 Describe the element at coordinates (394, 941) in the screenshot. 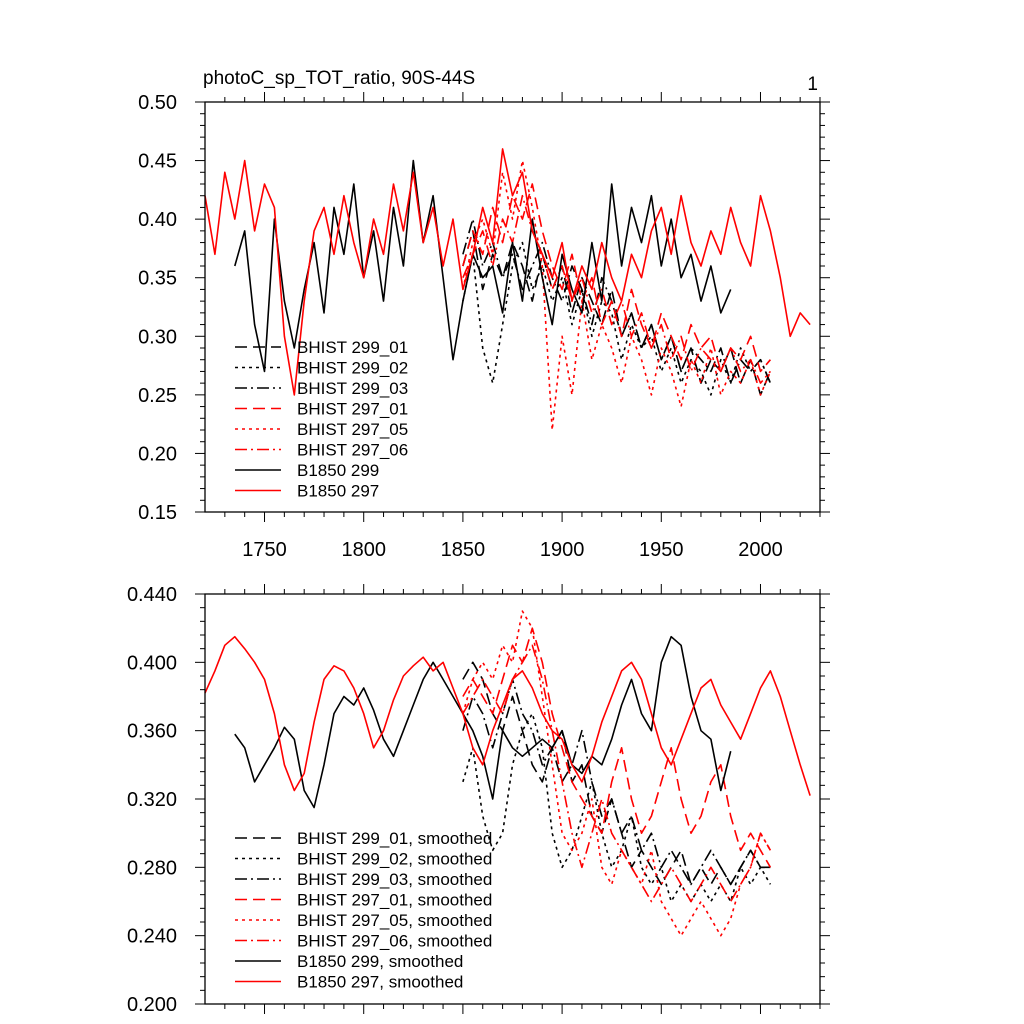

I see `bottom-legend-label-5: BHIST 297_06, smoothed` at that location.